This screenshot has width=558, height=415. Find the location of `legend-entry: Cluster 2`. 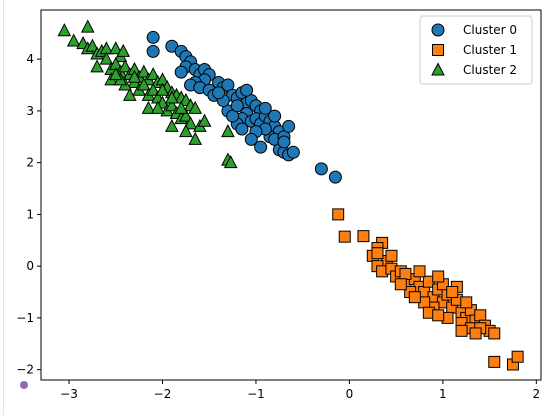

legend-entry: Cluster 2 is located at coordinates (474, 69).